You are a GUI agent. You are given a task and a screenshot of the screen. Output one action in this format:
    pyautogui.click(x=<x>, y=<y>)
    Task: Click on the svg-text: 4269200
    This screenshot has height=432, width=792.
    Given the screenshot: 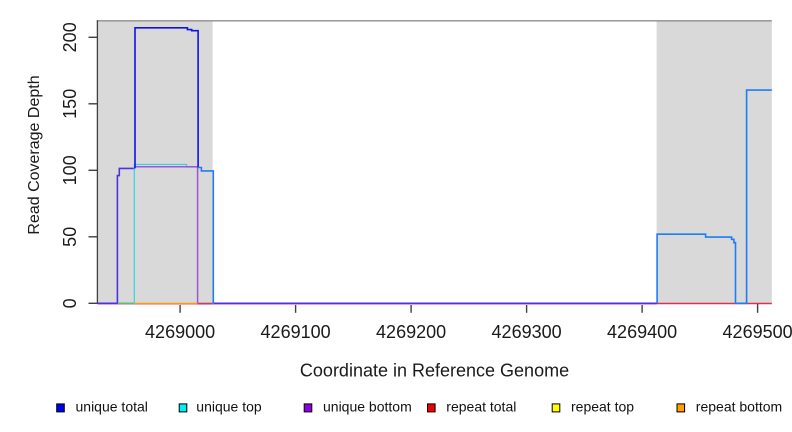 What is the action you would take?
    pyautogui.click(x=411, y=332)
    